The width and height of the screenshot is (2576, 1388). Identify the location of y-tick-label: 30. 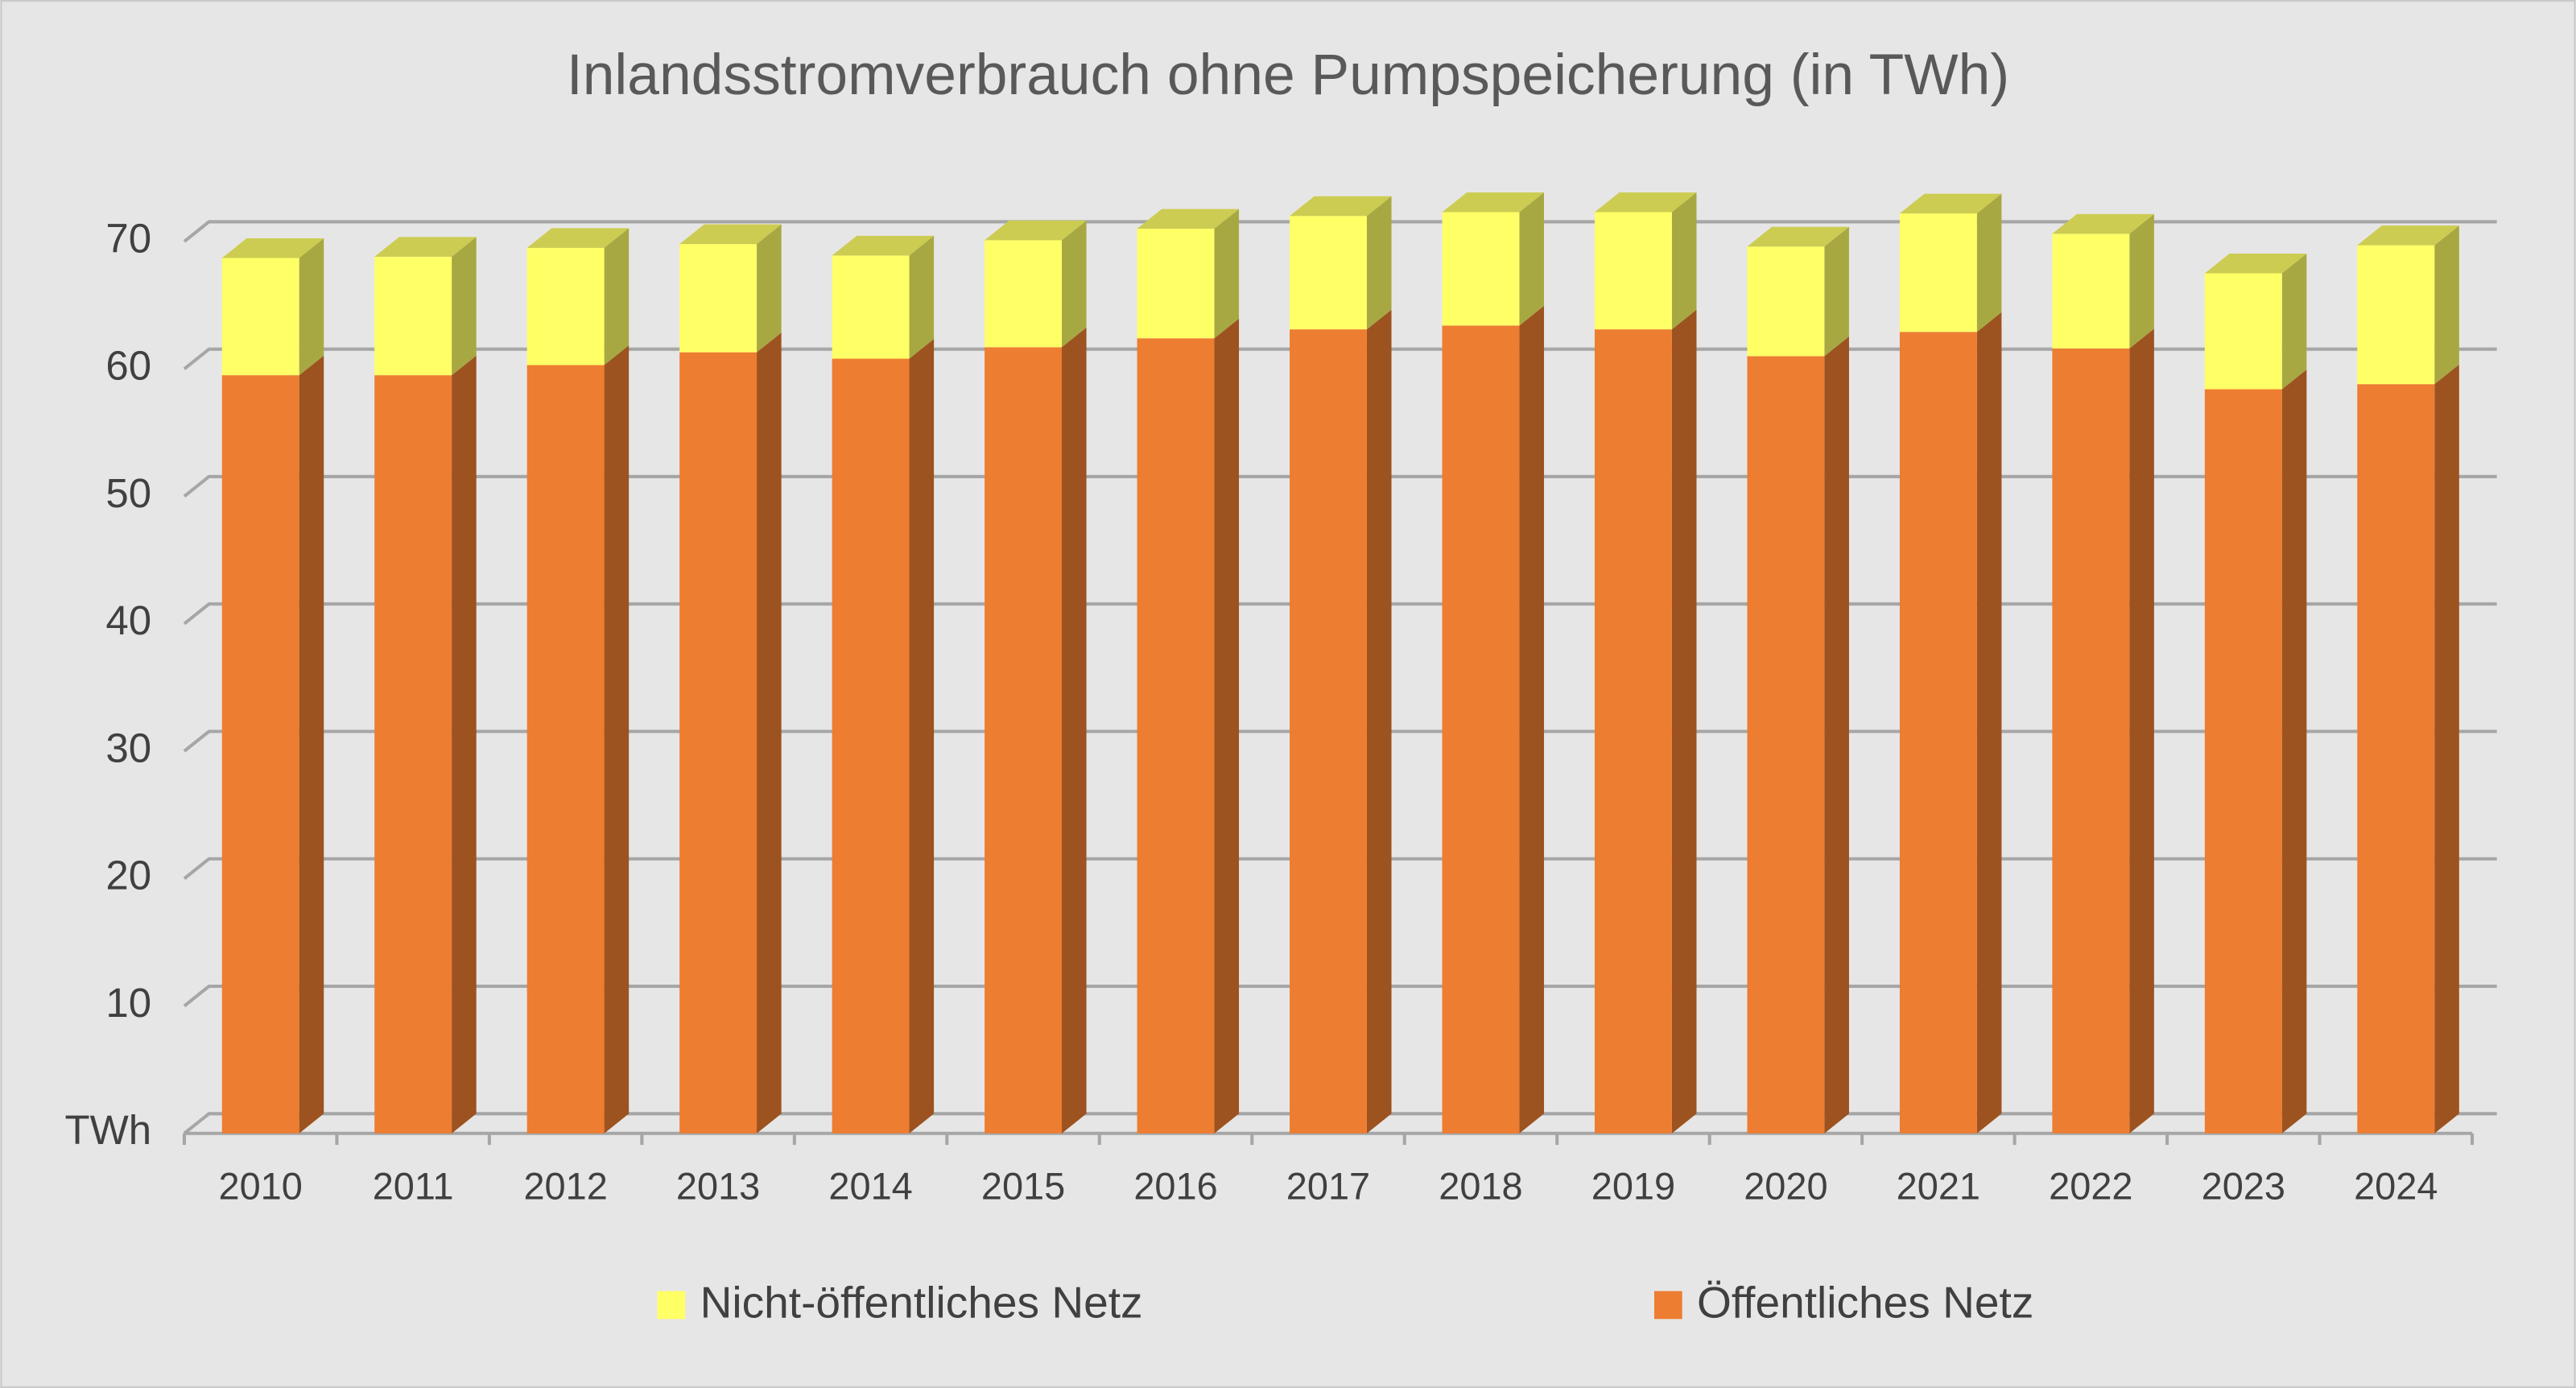
(128, 747).